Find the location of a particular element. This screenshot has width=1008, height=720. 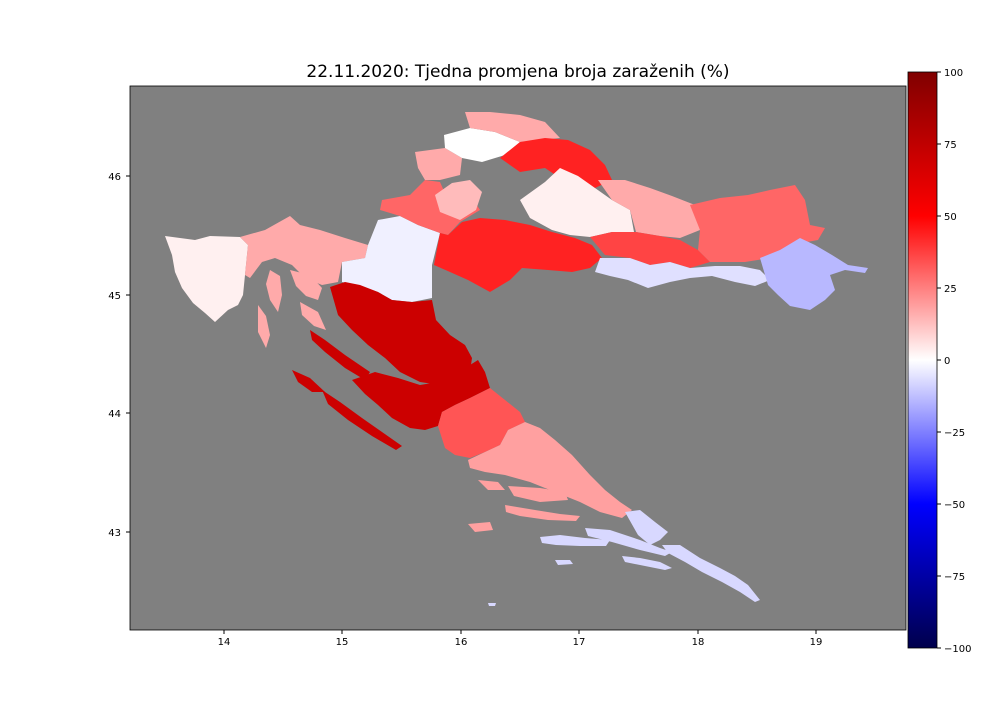

colorbar-tick-label: 0 is located at coordinates (947, 361).